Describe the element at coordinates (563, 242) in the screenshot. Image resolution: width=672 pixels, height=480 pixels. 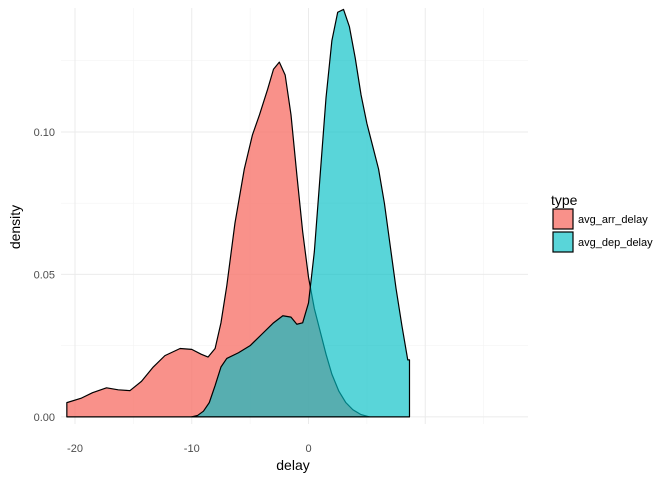
I see `legend-swatch-avg-dep-delay` at that location.